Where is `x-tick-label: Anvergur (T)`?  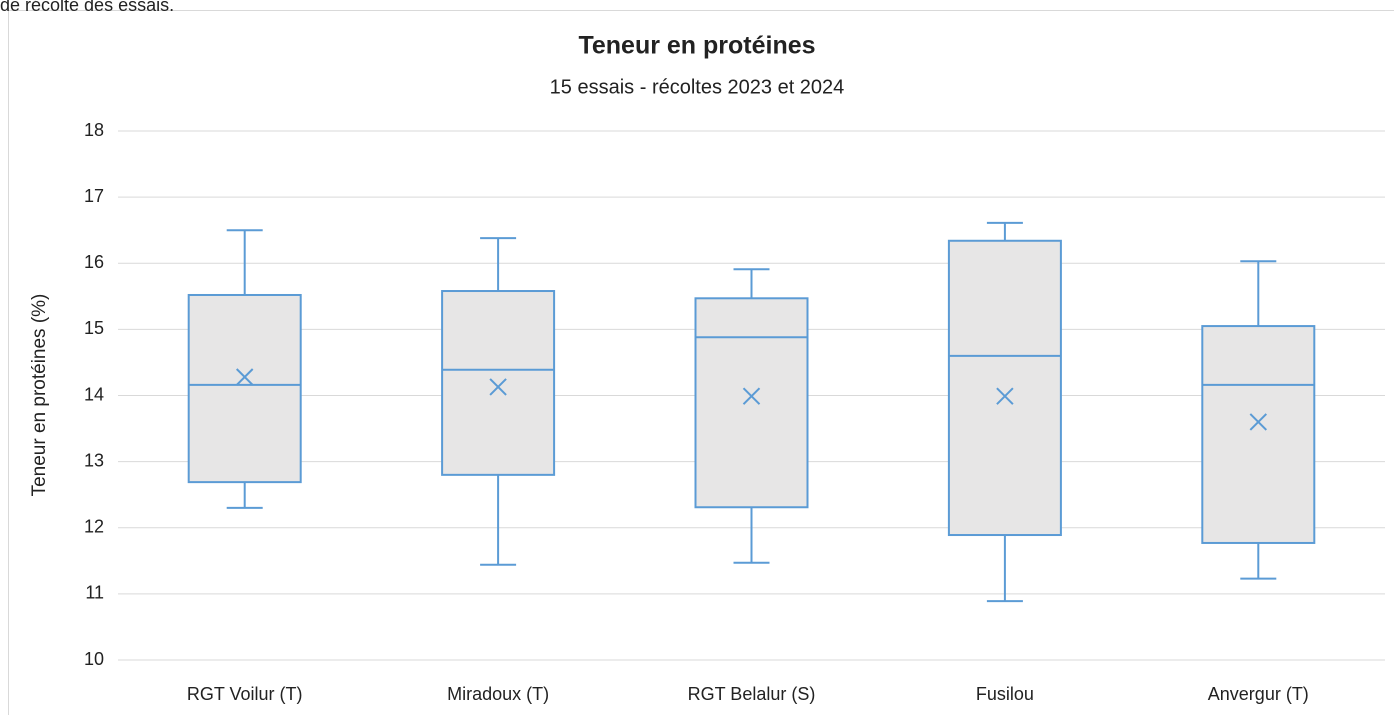
x-tick-label: Anvergur (T) is located at coordinates (1258, 694).